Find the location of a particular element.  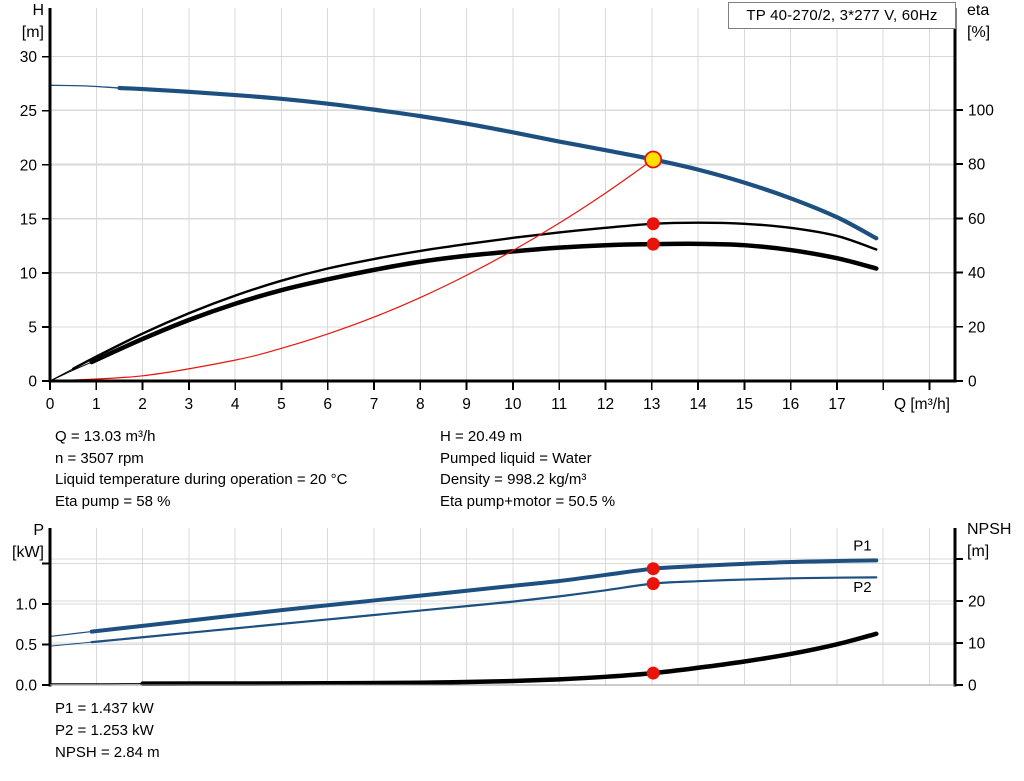

left-tick-label: 30 is located at coordinates (29, 57).